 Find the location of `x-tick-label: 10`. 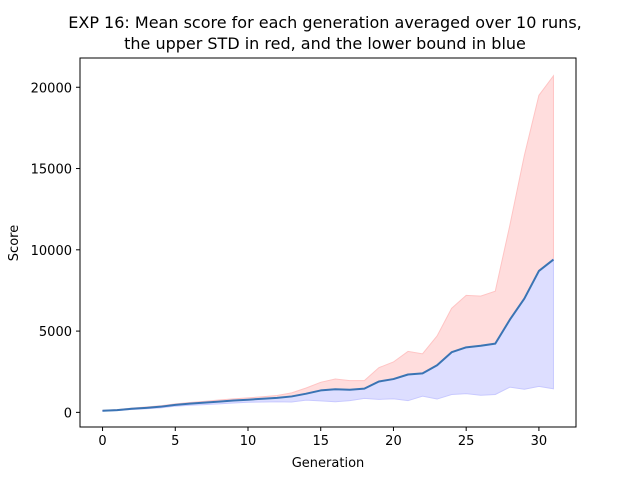

x-tick-label: 10 is located at coordinates (248, 441).